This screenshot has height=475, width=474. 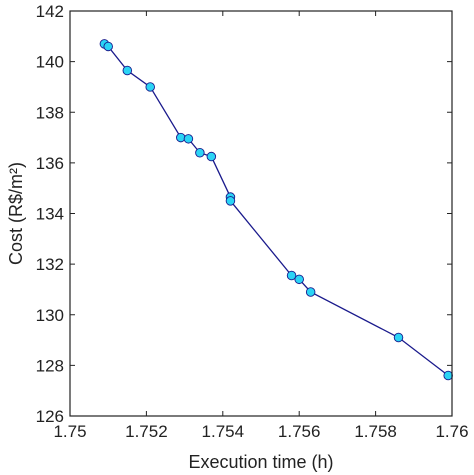 I want to click on y-tick-label: 128, so click(x=50, y=365).